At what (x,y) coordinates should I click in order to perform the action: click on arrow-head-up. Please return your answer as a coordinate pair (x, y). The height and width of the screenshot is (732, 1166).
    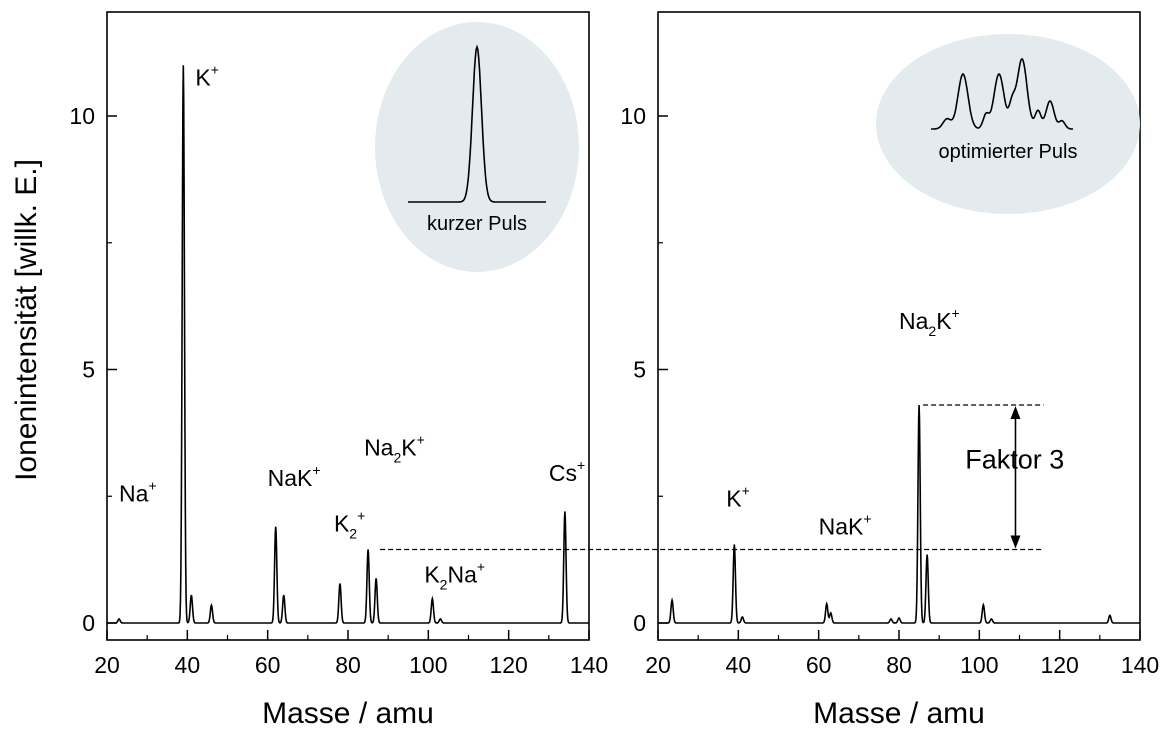
    Looking at the image, I should click on (1015, 412).